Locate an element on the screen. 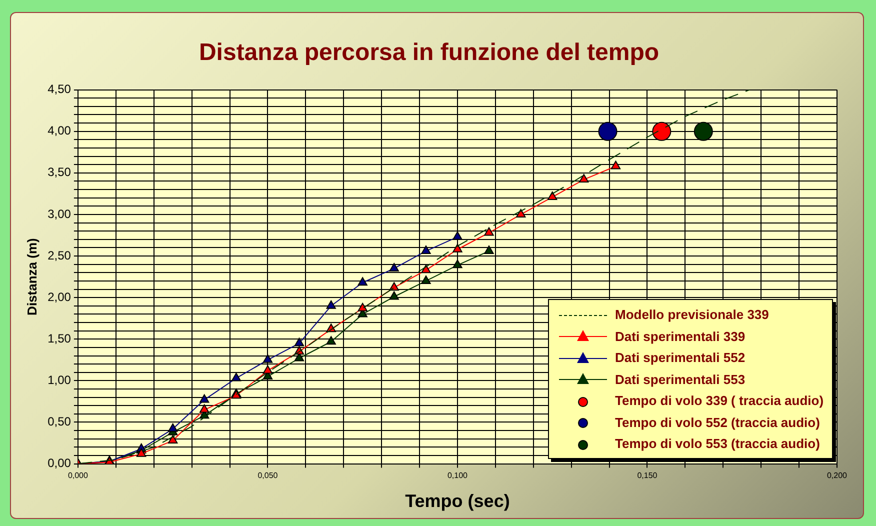  legend-label: Dati sperimentali 339 is located at coordinates (680, 336).